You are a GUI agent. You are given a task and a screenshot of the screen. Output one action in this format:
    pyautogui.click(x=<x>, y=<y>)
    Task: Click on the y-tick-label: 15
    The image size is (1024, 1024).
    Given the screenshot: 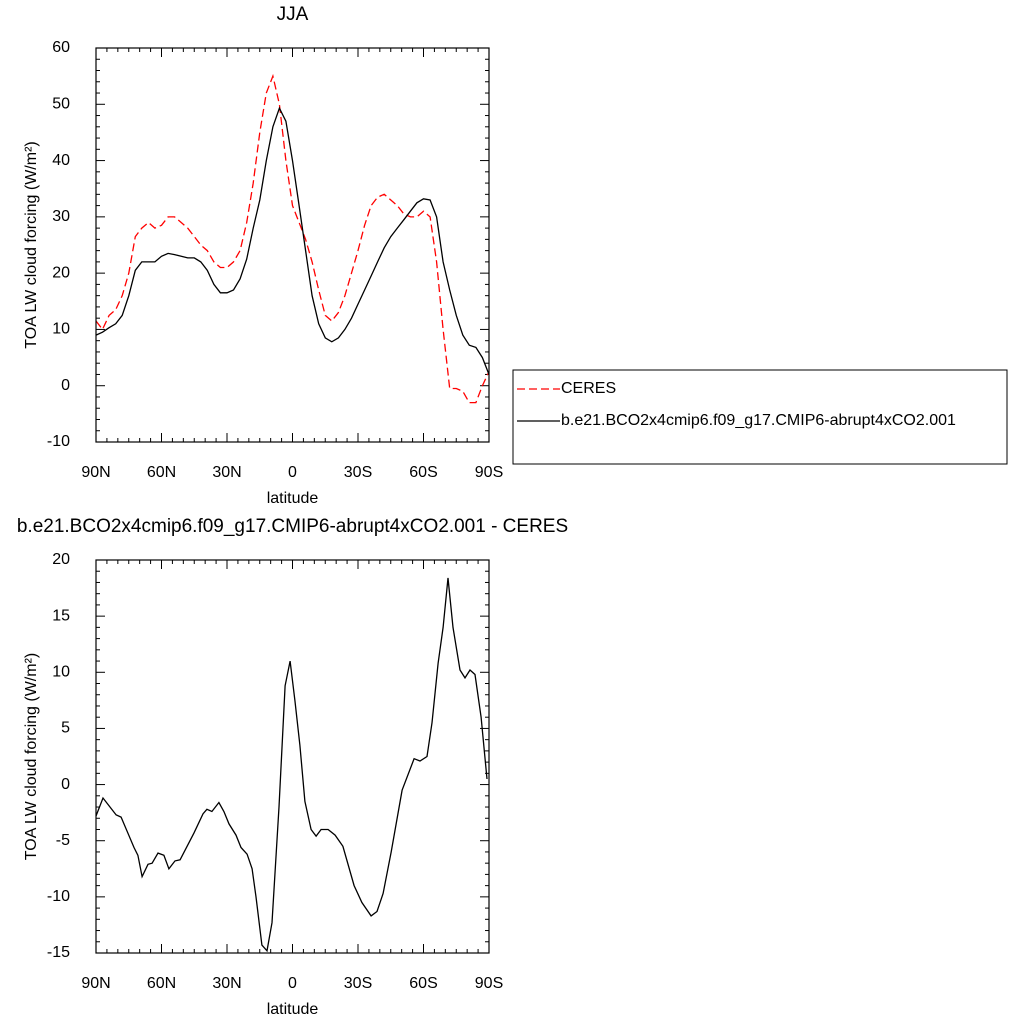 What is the action you would take?
    pyautogui.click(x=61, y=615)
    